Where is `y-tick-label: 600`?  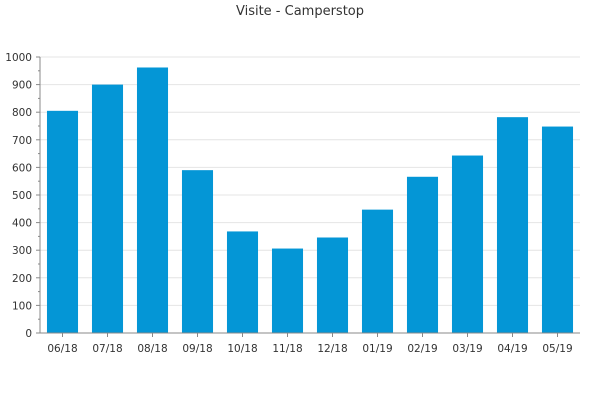
y-tick-label: 600 is located at coordinates (22, 168).